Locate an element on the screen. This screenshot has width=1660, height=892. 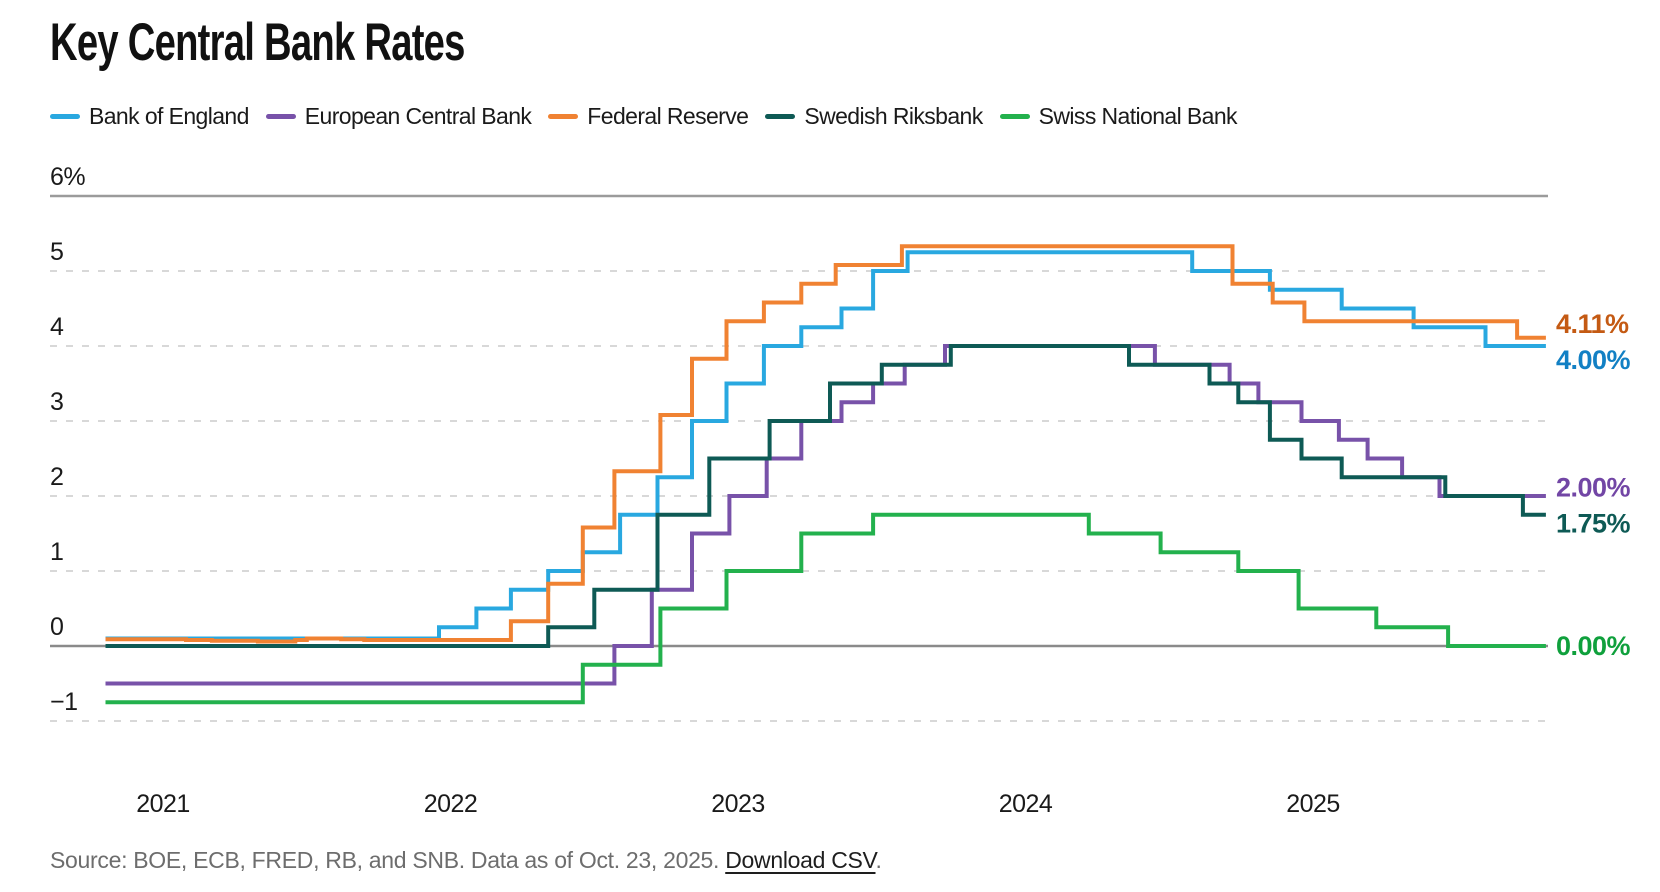
end-value-label-federal-reserve: 4.11% is located at coordinates (1592, 324).